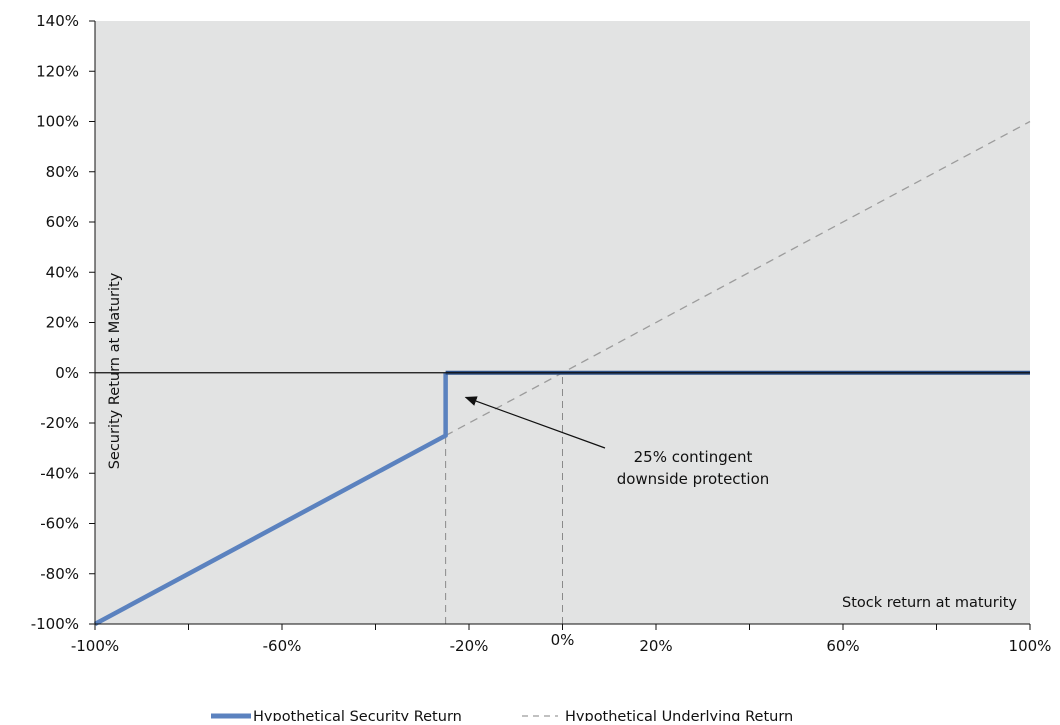 The width and height of the screenshot is (1060, 725). Describe the element at coordinates (115, 370) in the screenshot. I see `y-axis-title: Security Return at Maturity` at that location.